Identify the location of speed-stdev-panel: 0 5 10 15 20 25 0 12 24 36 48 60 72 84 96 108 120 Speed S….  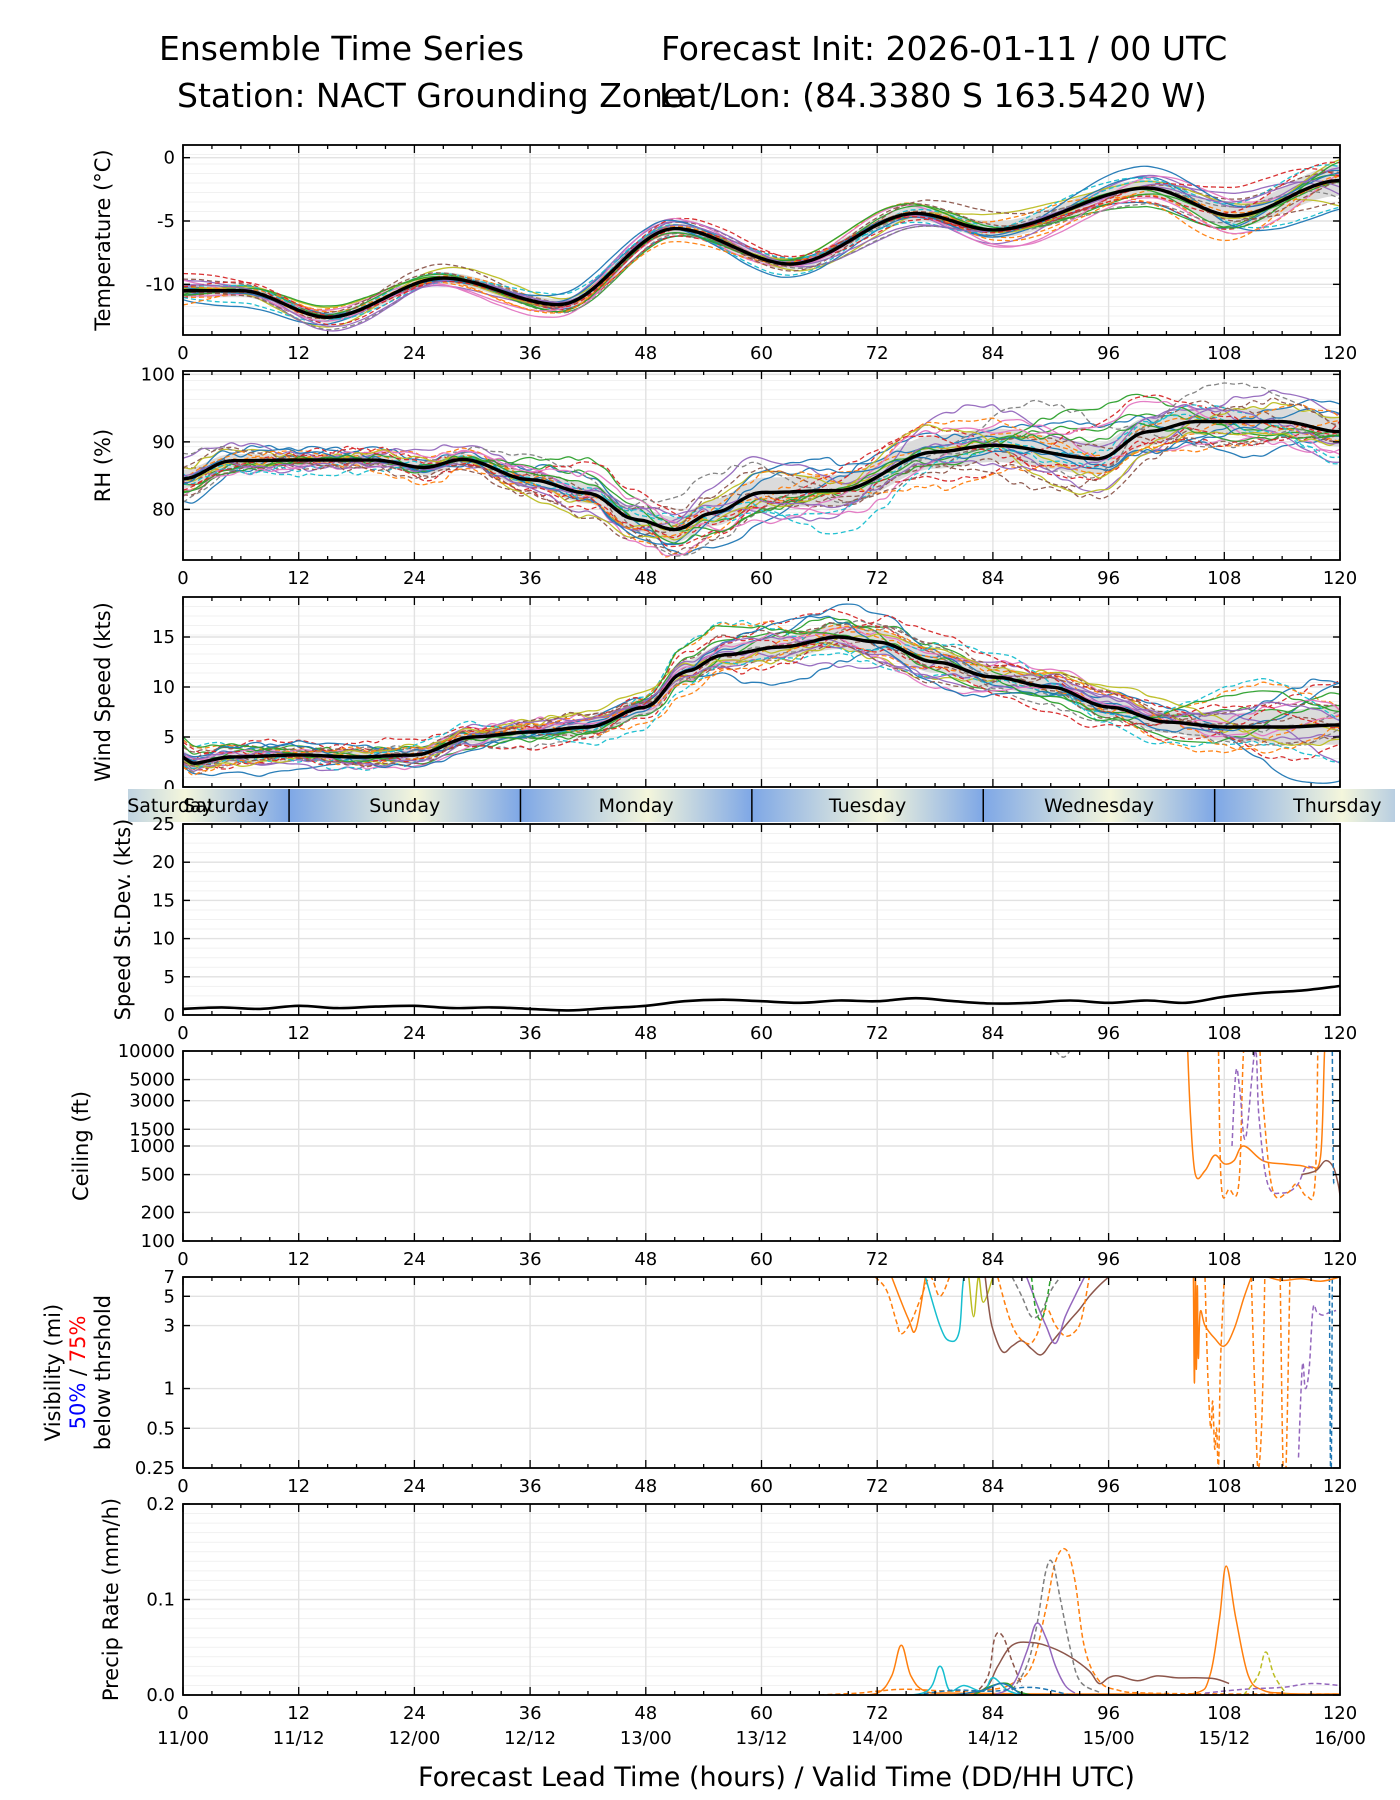
(734, 929).